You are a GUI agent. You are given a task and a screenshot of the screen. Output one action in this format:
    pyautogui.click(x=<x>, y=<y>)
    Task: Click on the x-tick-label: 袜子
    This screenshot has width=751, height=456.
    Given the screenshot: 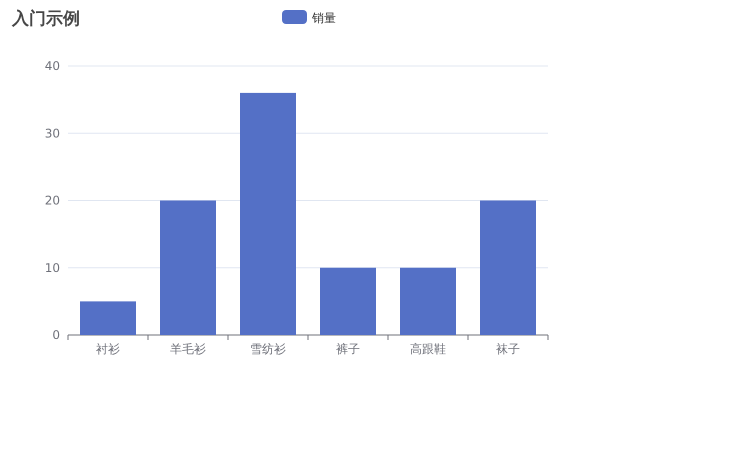 What is the action you would take?
    pyautogui.click(x=508, y=349)
    